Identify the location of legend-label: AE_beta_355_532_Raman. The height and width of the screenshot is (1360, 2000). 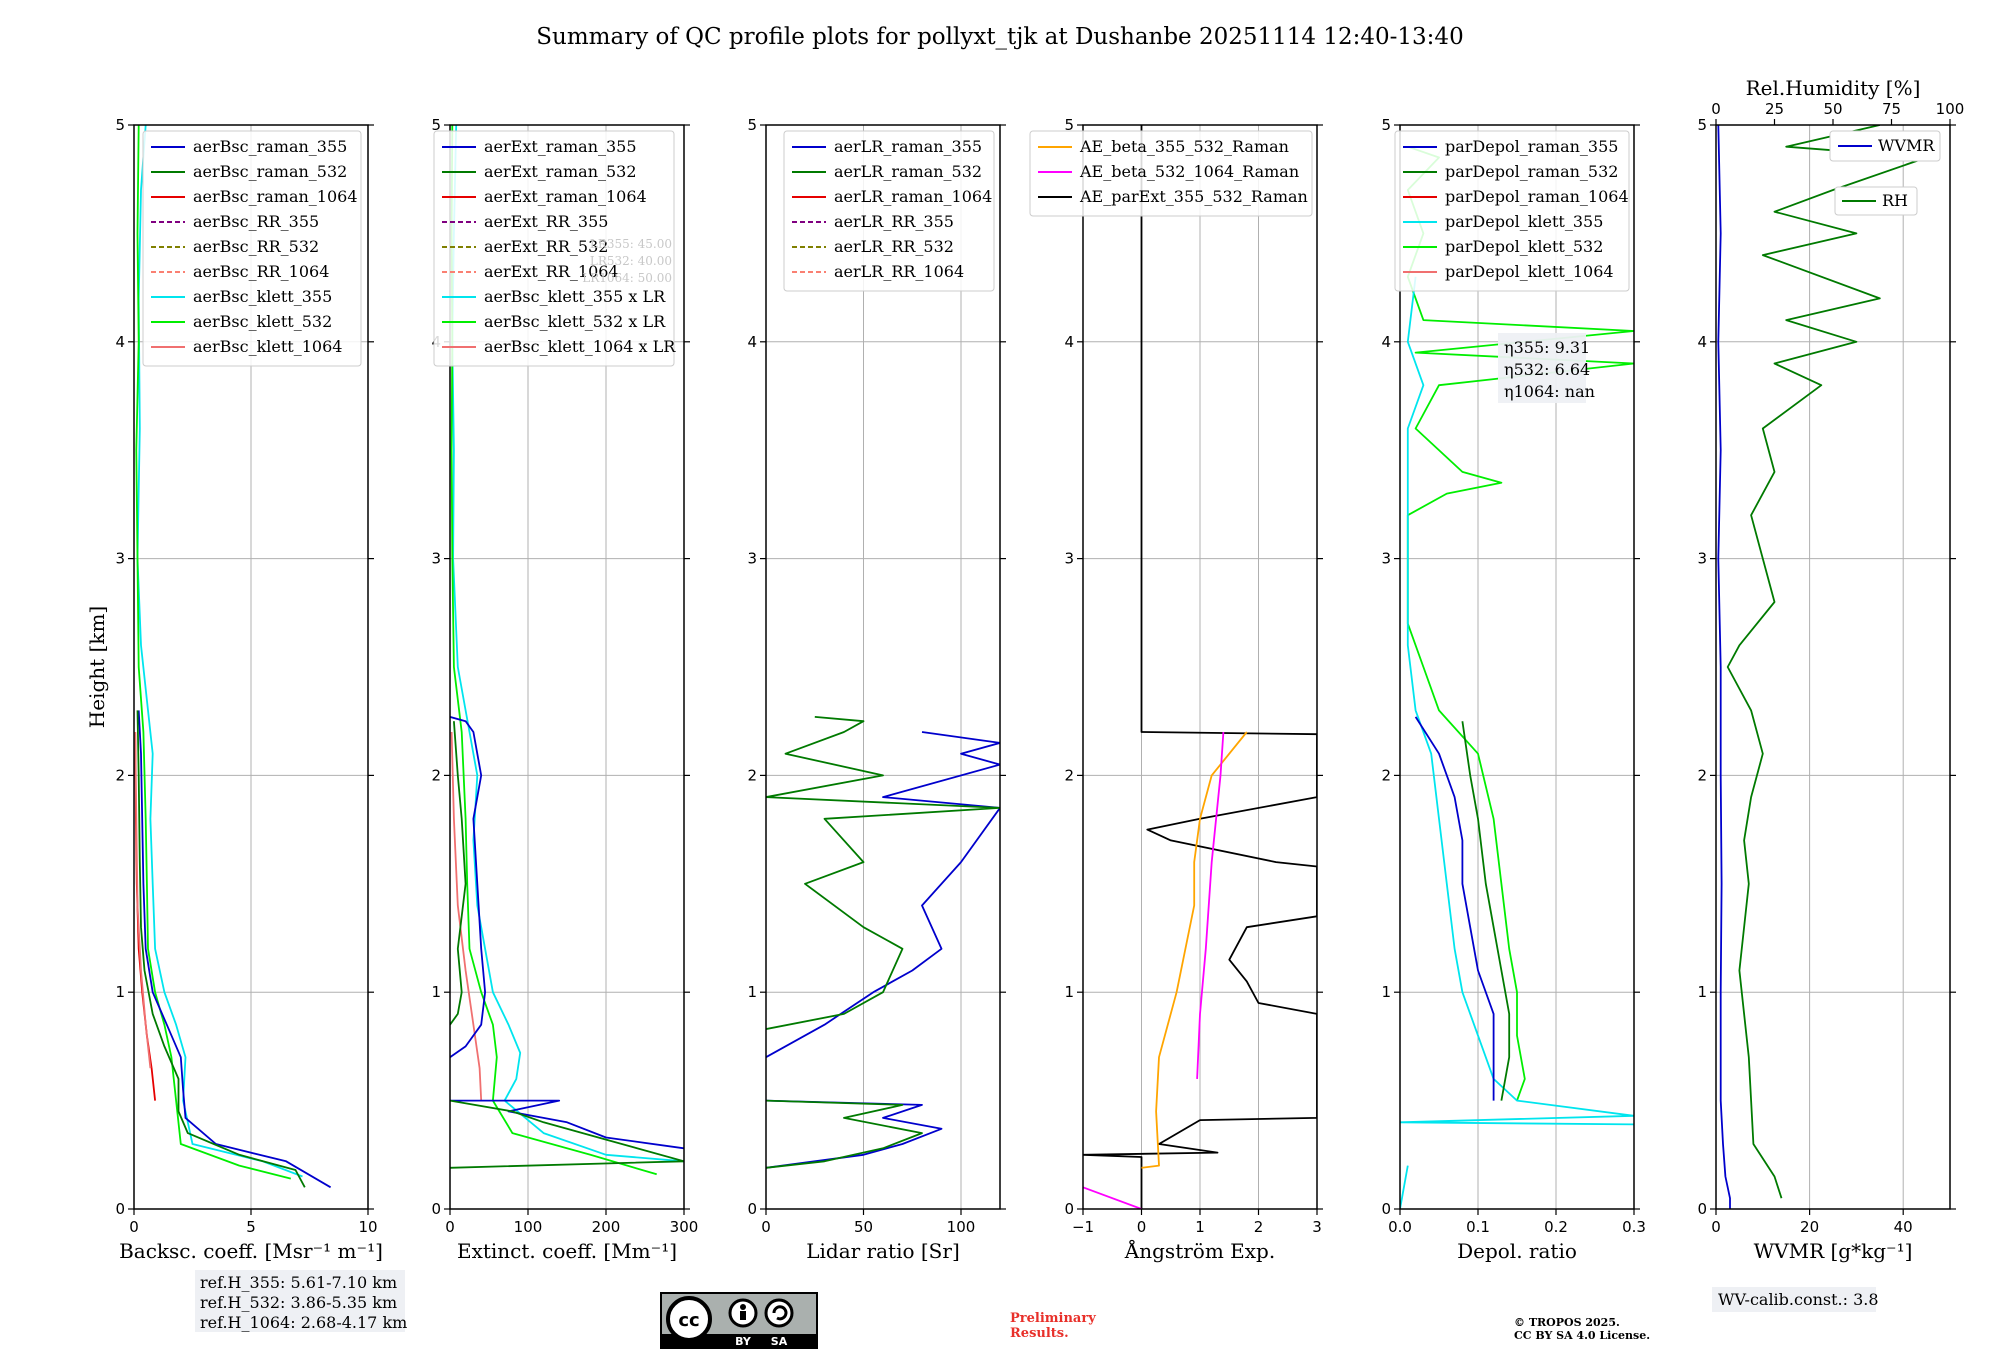
(1184, 146).